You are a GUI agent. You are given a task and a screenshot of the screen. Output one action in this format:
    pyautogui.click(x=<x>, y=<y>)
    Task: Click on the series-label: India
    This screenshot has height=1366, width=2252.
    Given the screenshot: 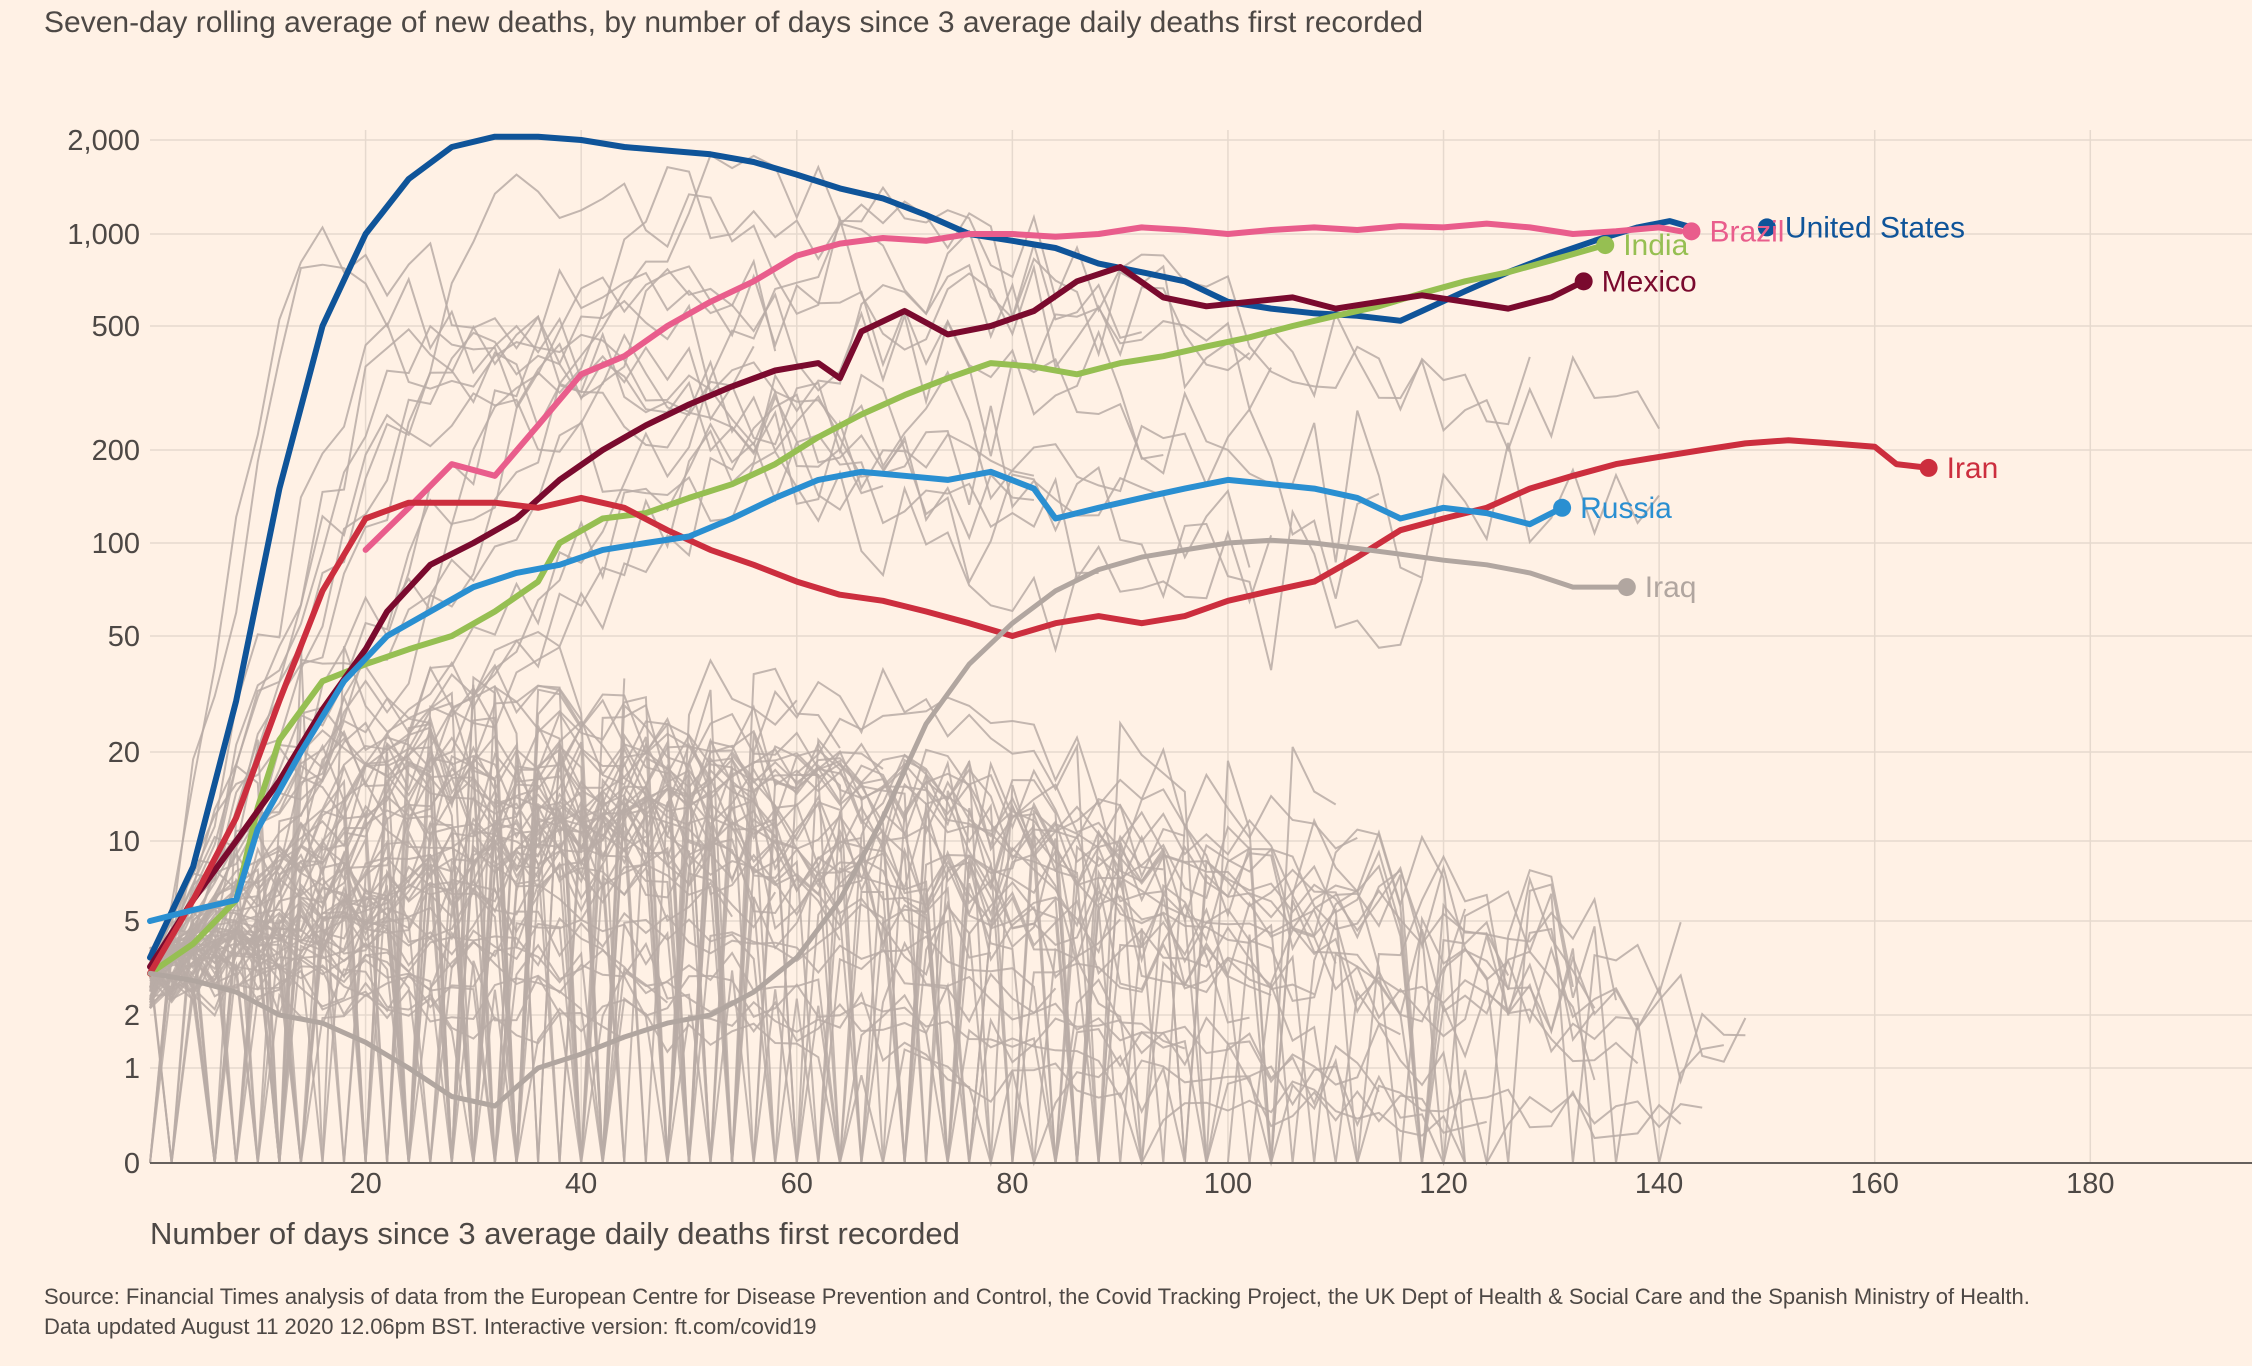 What is the action you would take?
    pyautogui.click(x=1655, y=245)
    